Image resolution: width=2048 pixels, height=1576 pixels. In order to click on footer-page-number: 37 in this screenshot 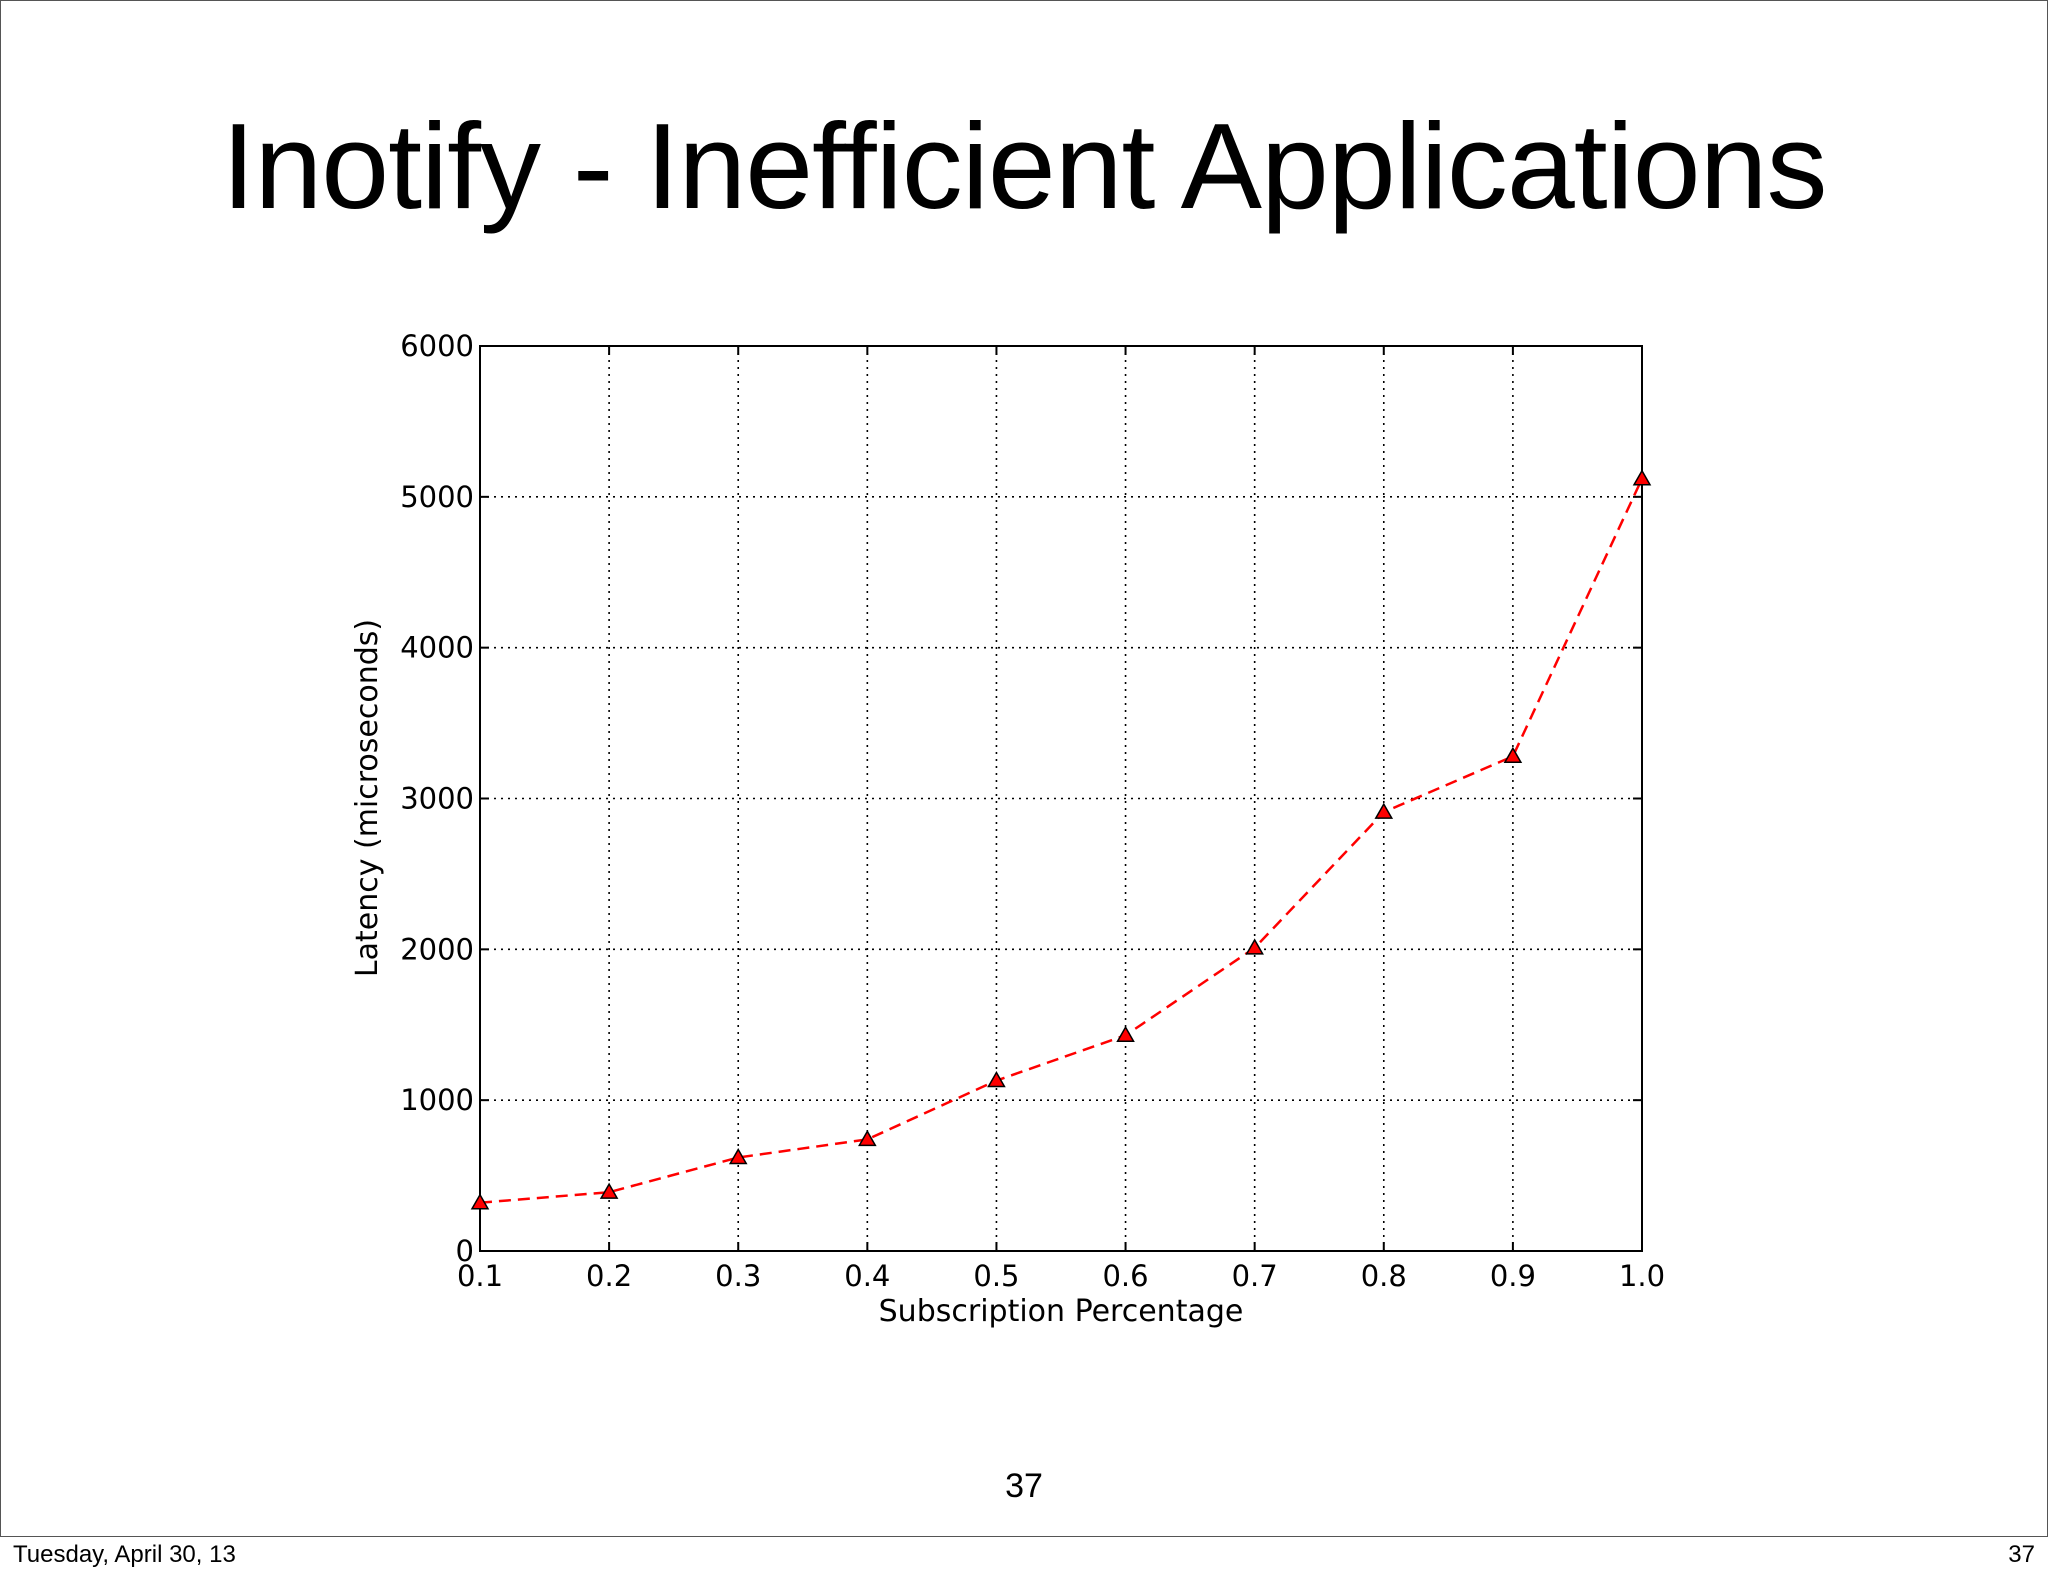, I will do `click(2021, 1554)`.